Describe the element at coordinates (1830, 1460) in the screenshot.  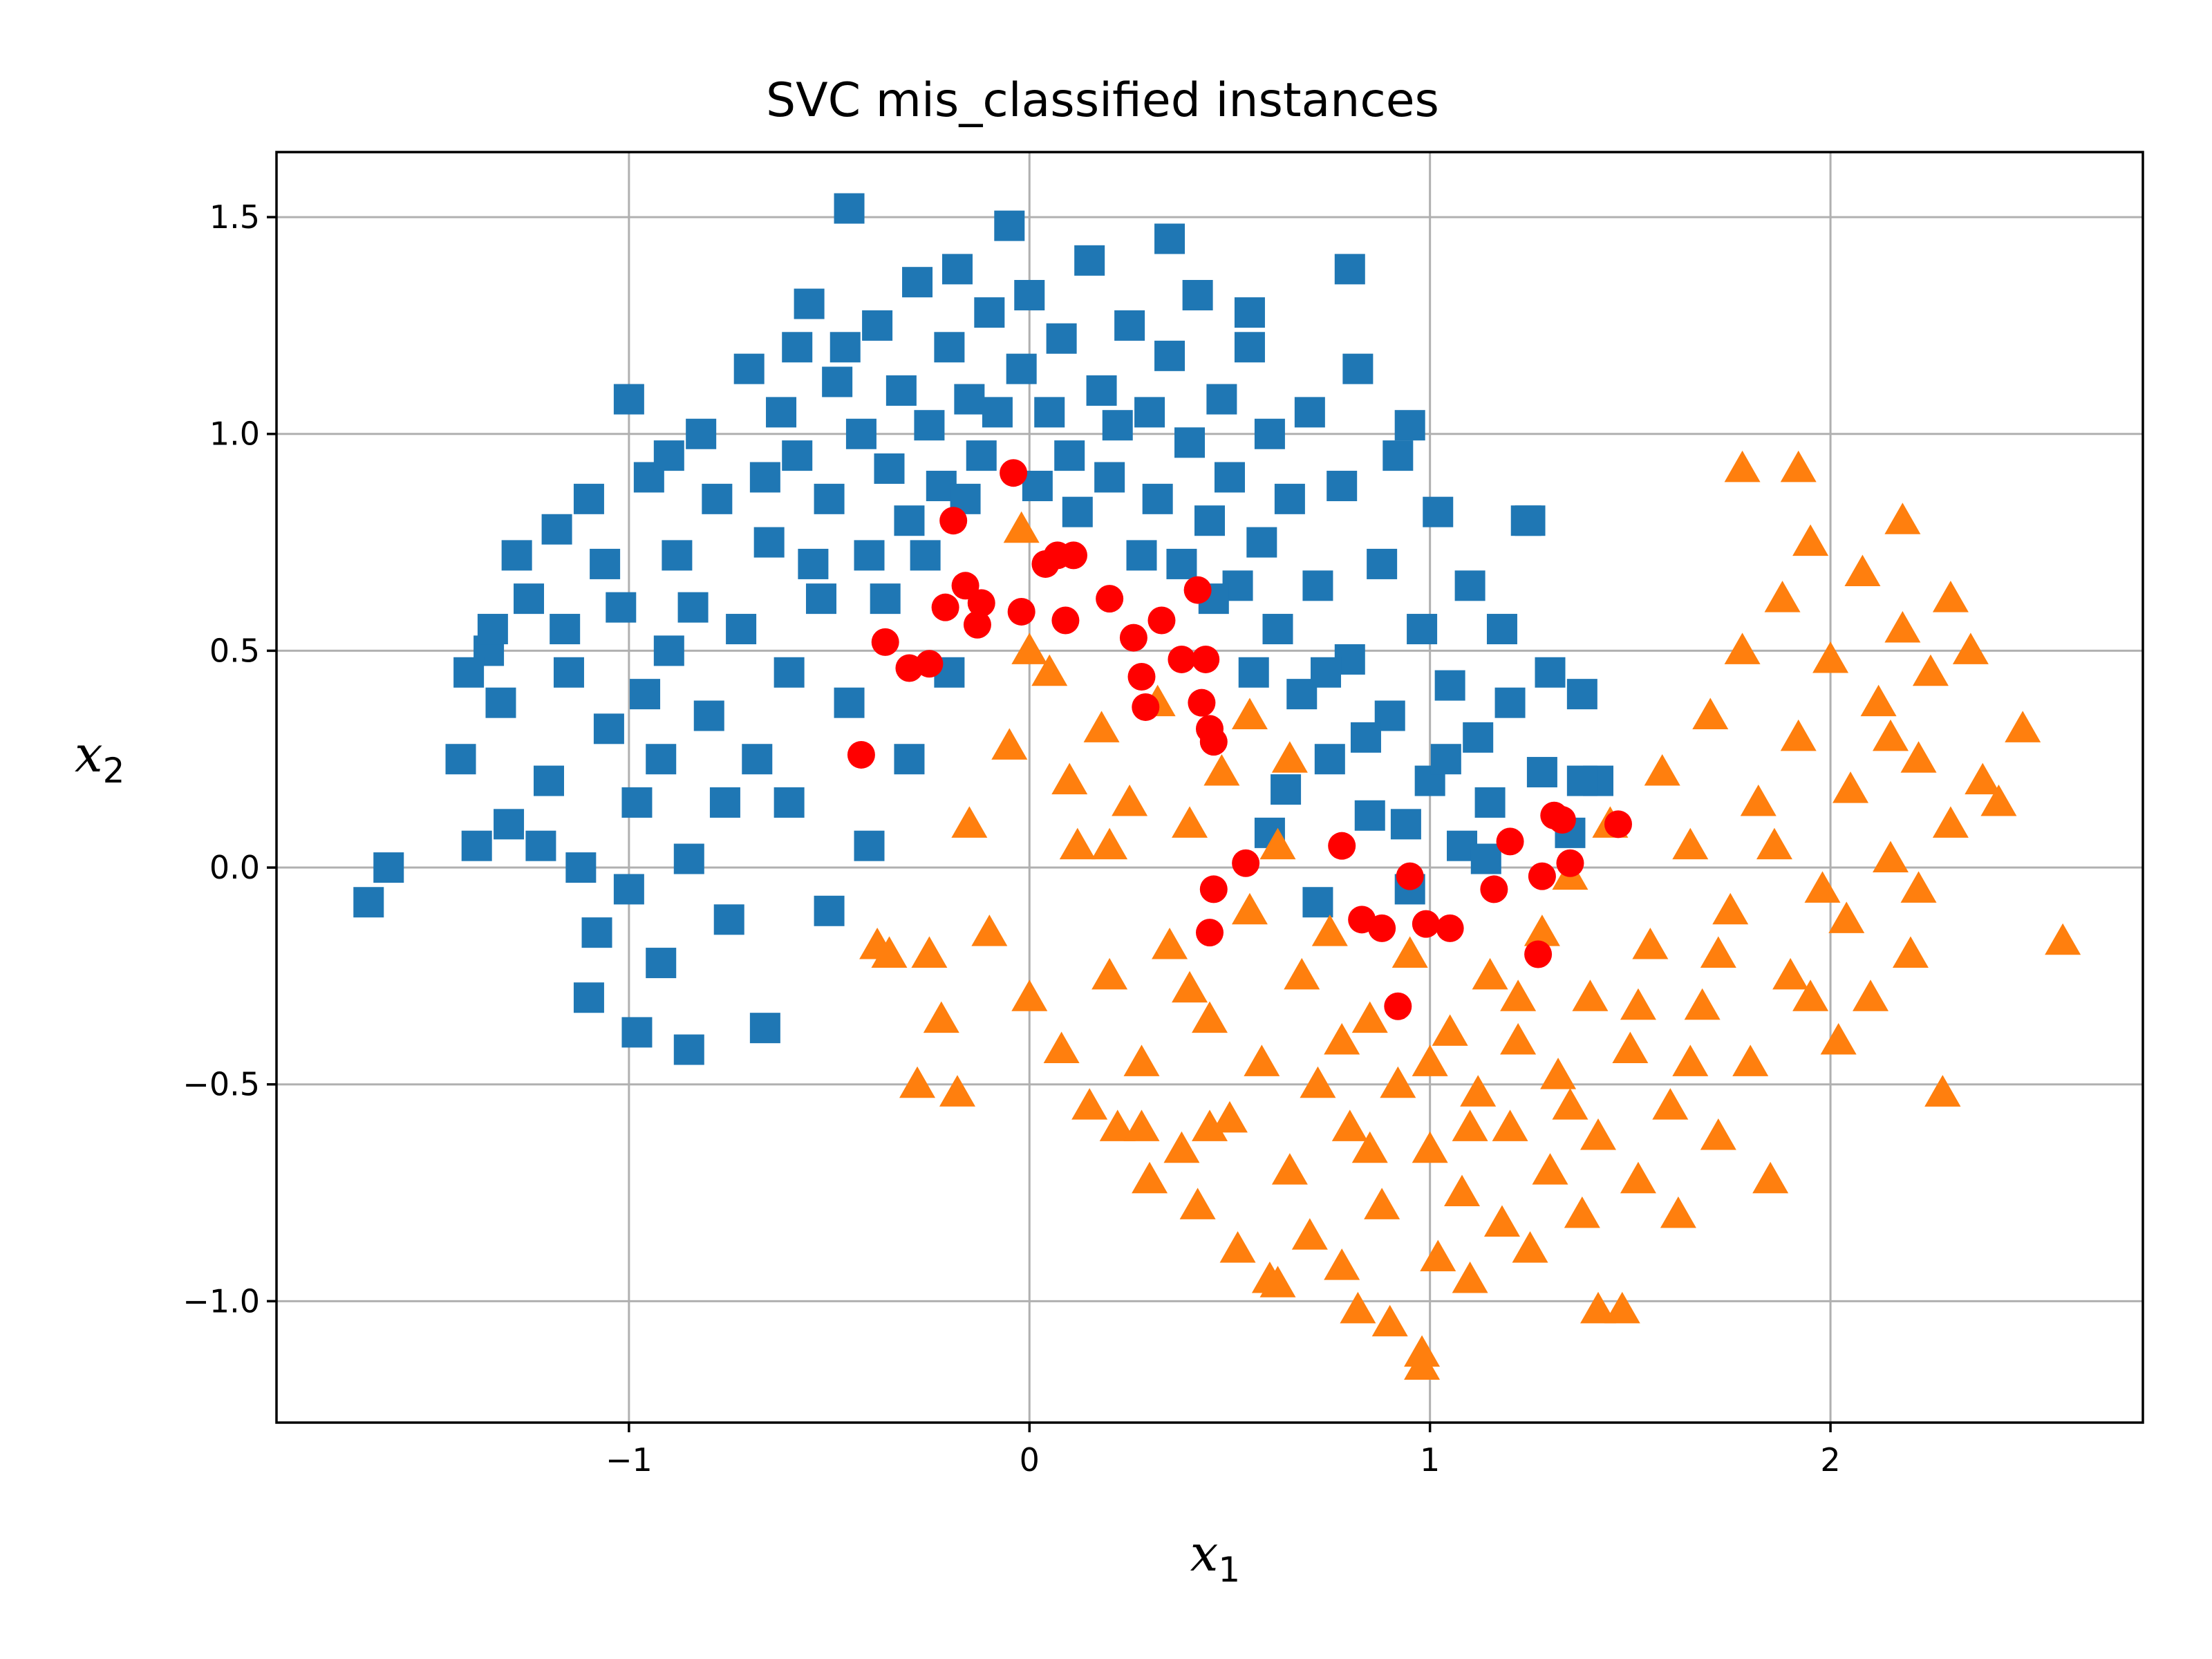
I see `x-tick-label: 2` at that location.